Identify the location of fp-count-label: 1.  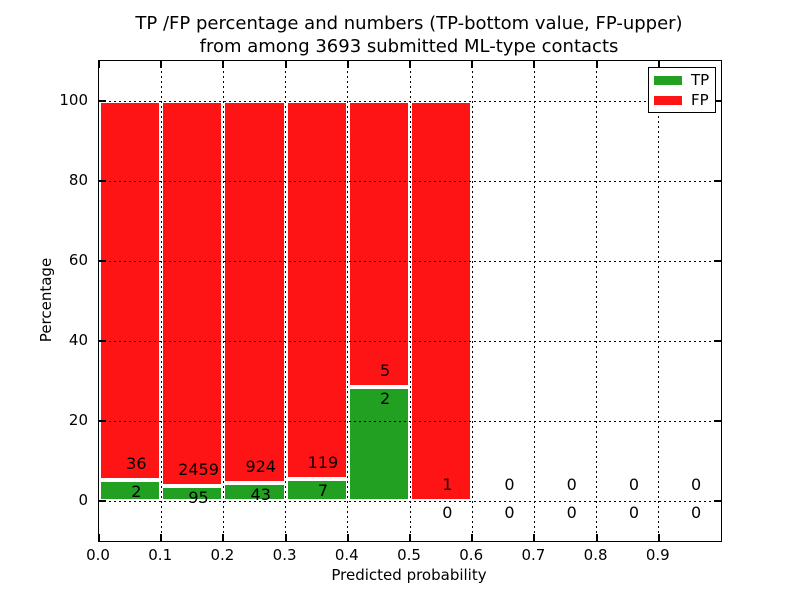
(447, 484).